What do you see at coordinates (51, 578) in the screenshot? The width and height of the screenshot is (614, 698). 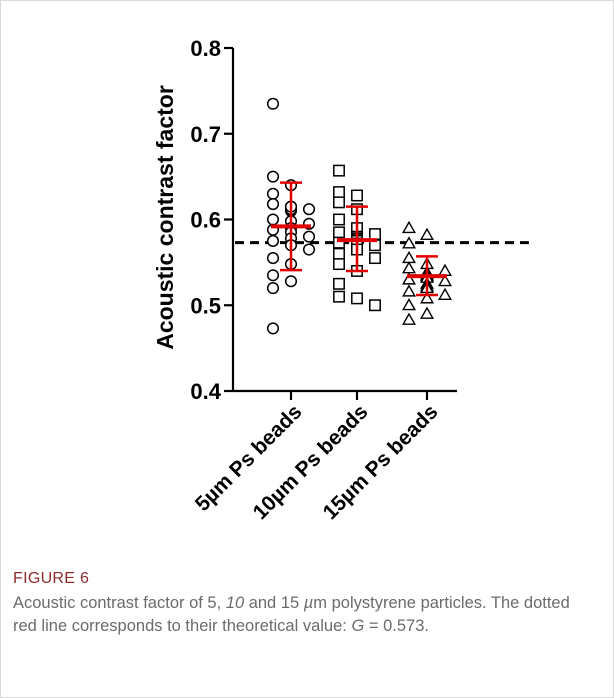 I see `caption-label: FIGURE 6` at bounding box center [51, 578].